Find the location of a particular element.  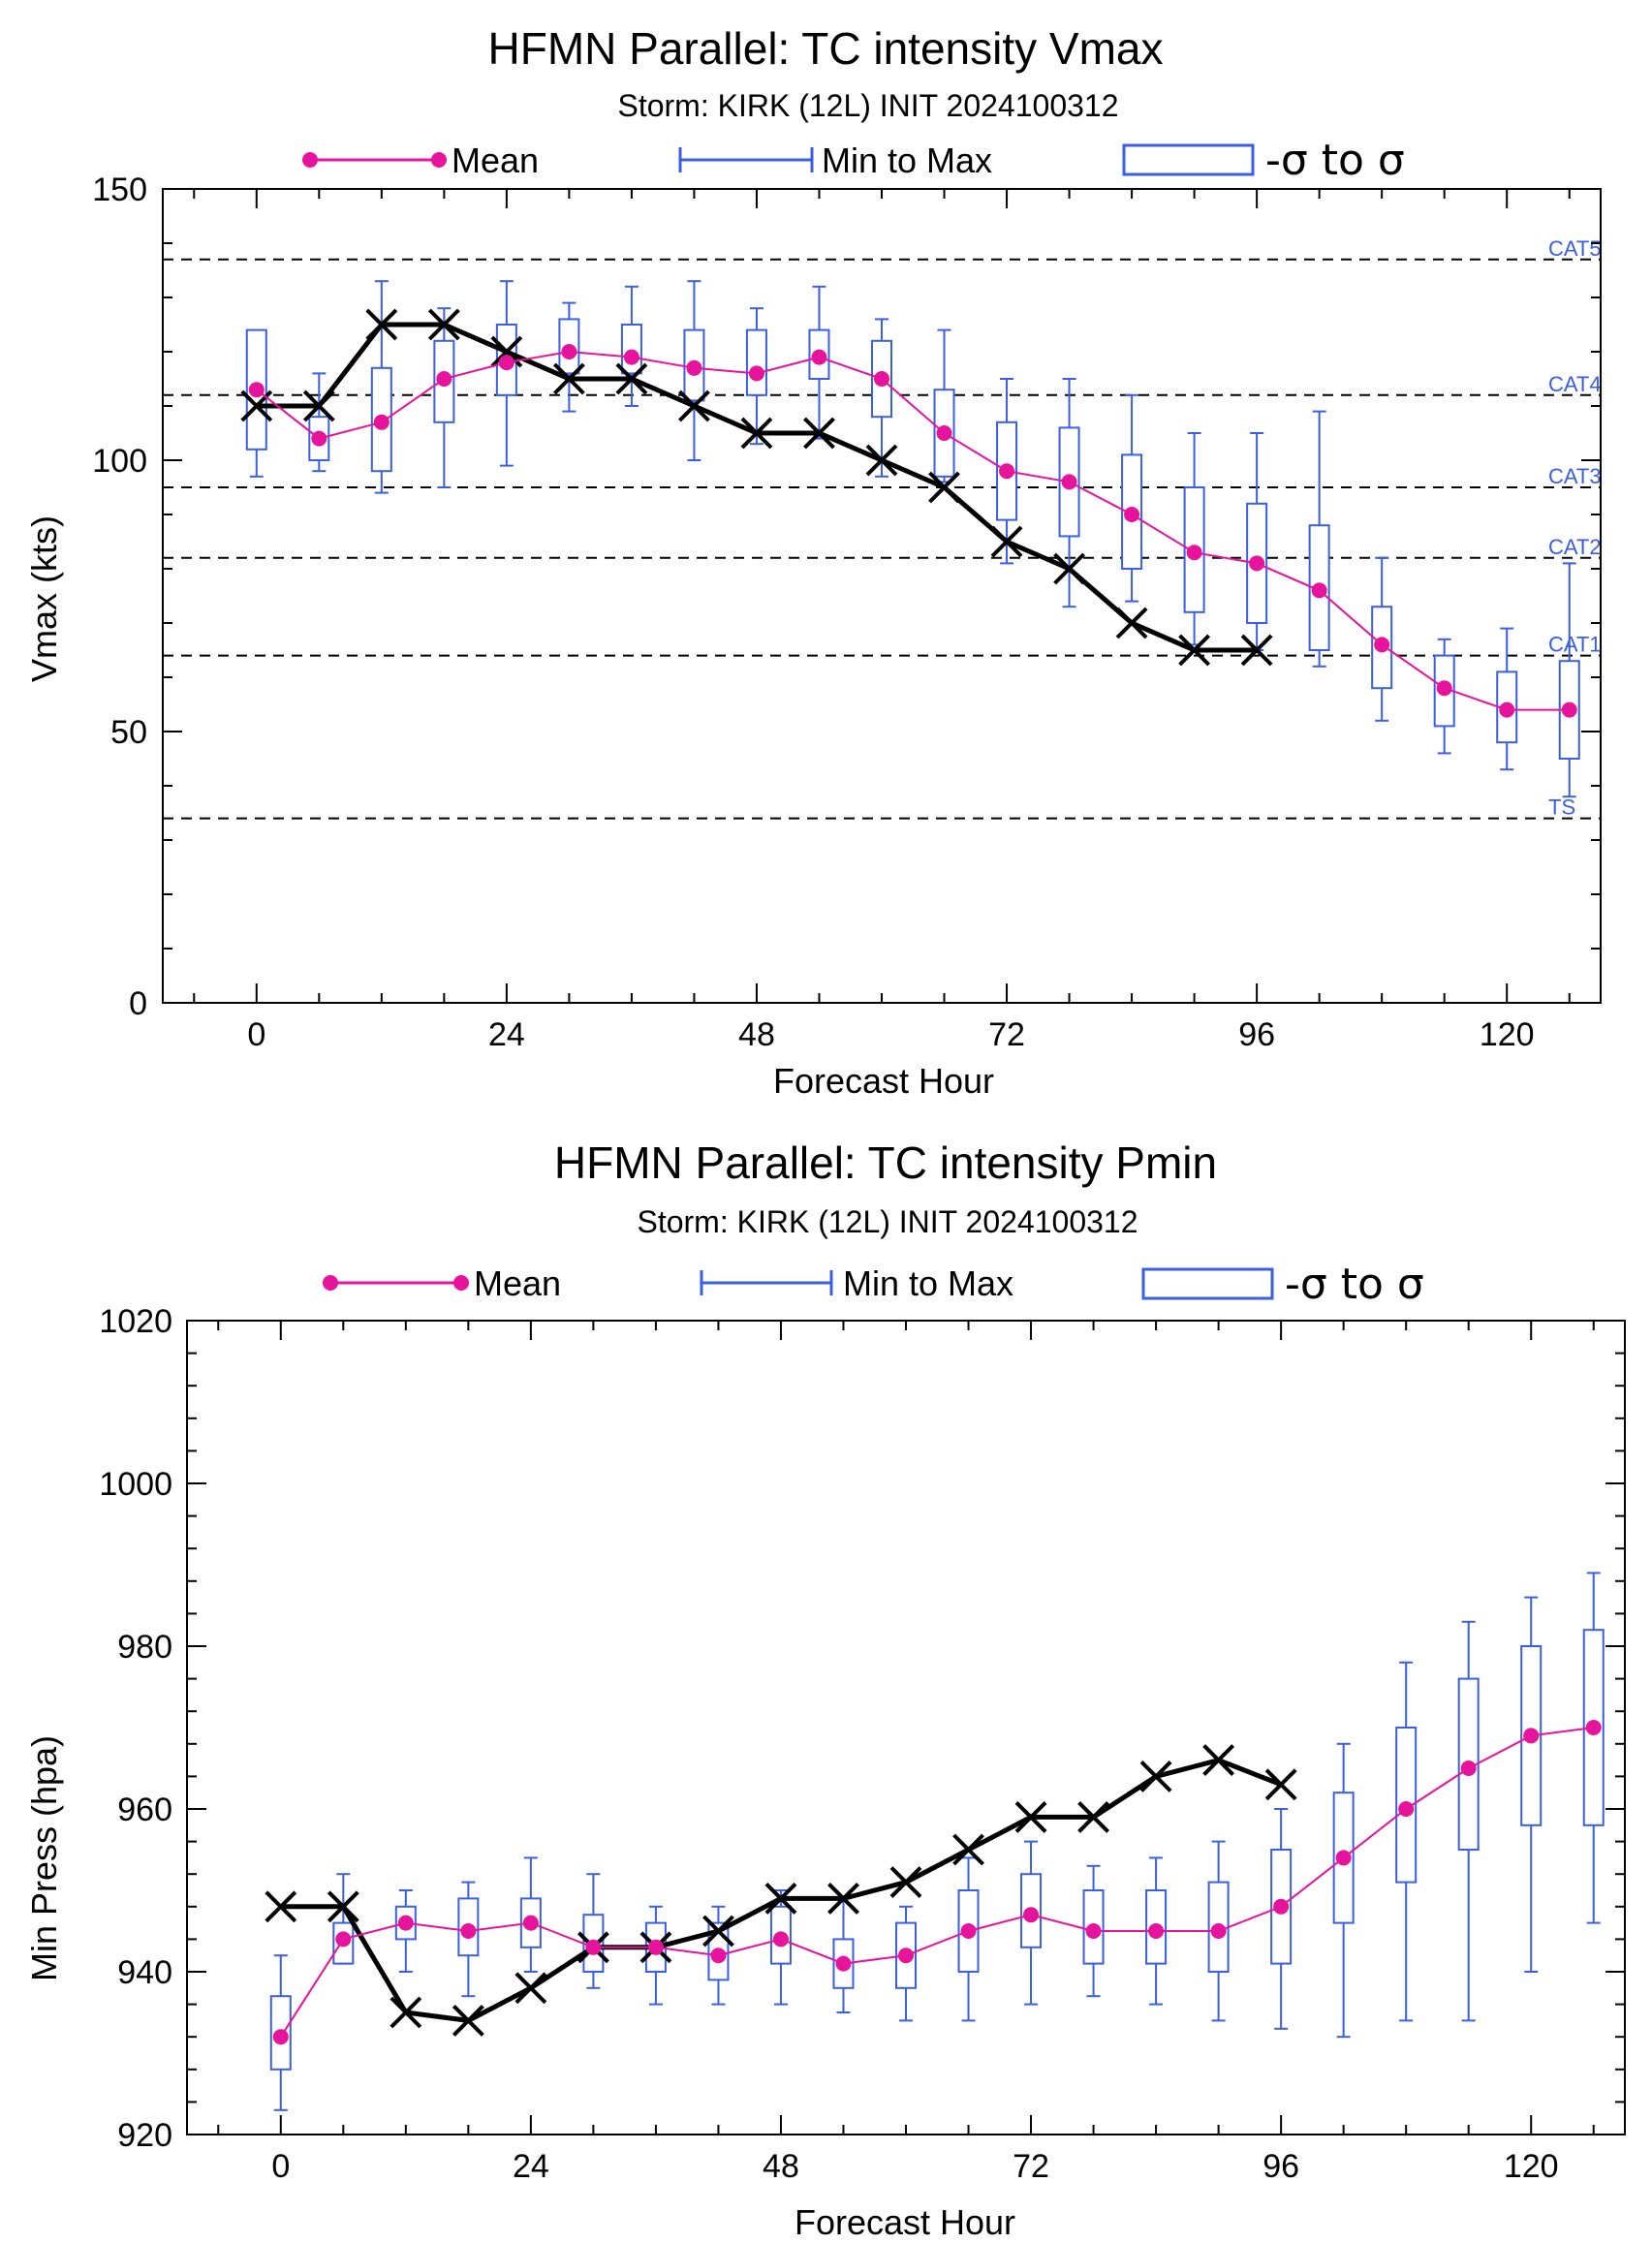

y-tick-label: 920 is located at coordinates (144, 2135).